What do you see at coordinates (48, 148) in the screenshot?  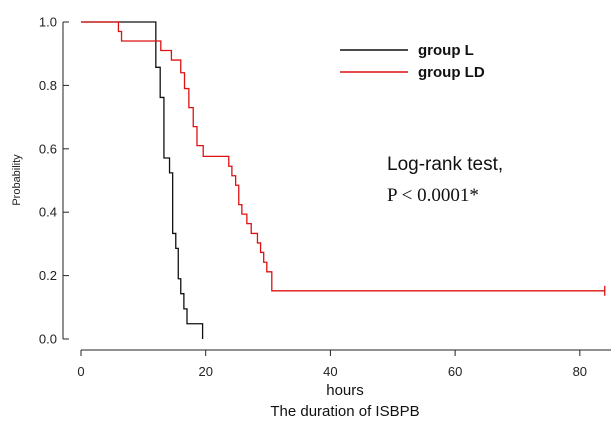 I see `y-tick-label: 0.6` at bounding box center [48, 148].